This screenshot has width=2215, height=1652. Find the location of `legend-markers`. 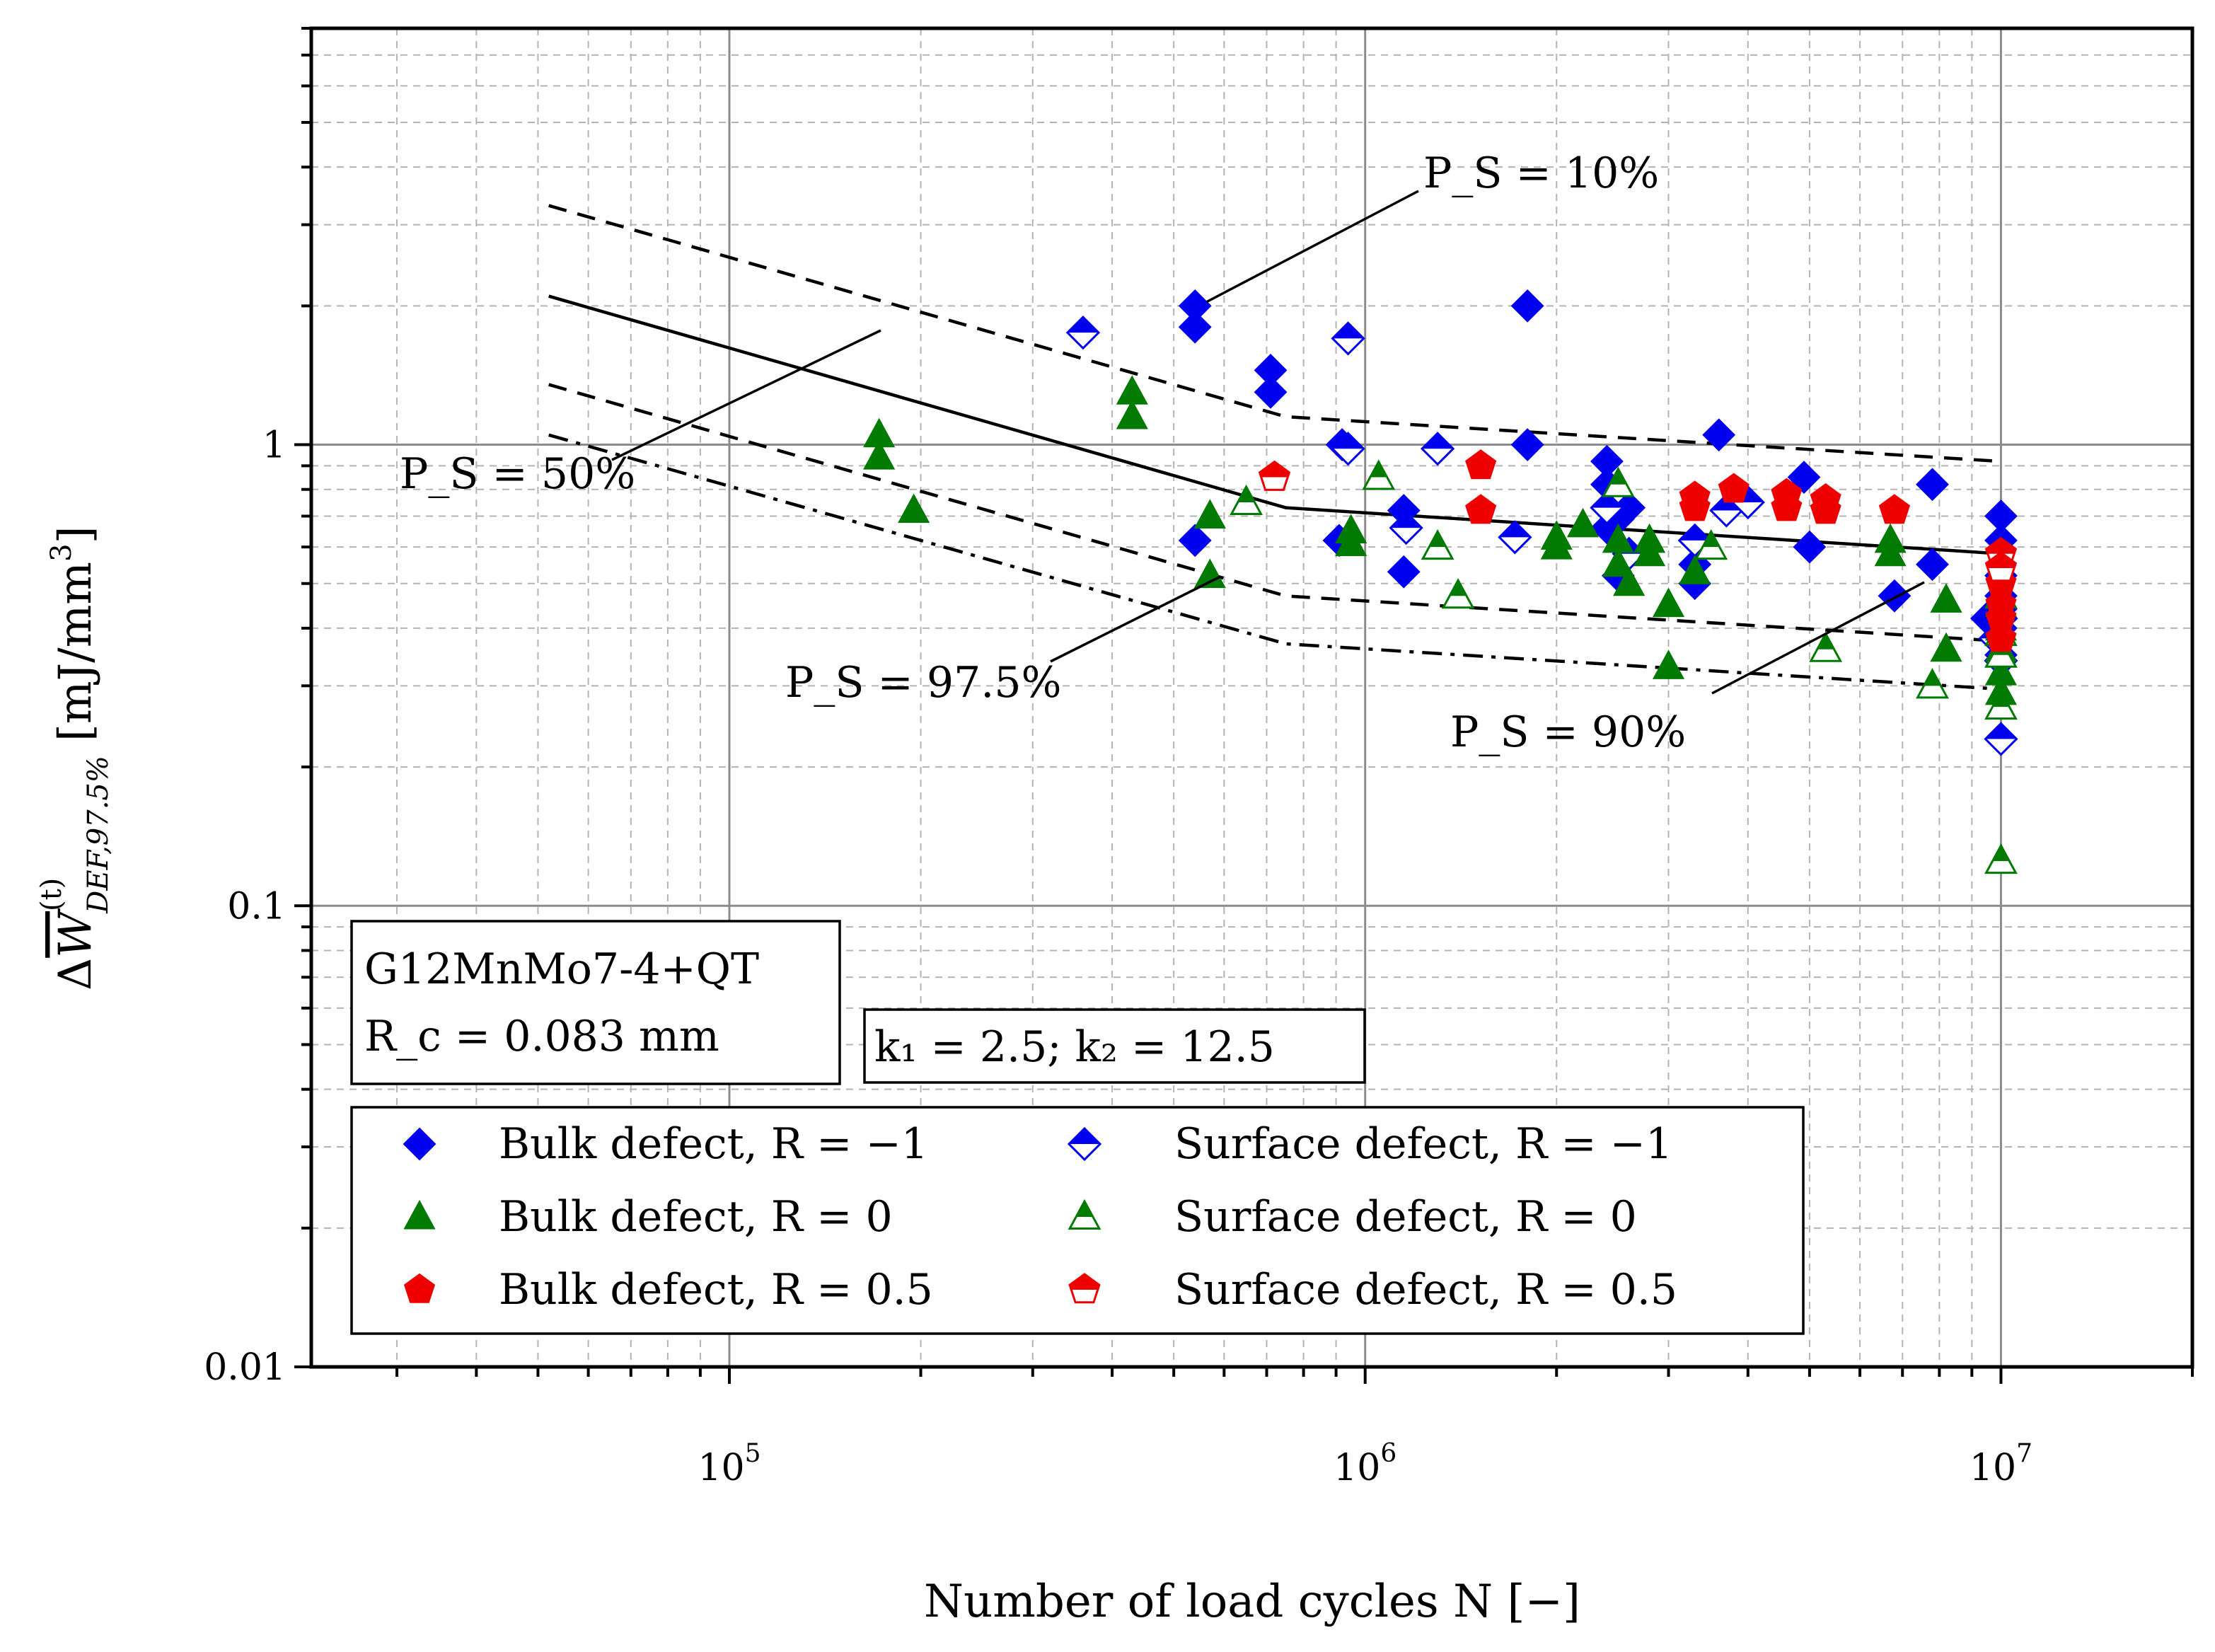

legend-markers is located at coordinates (752, 1215).